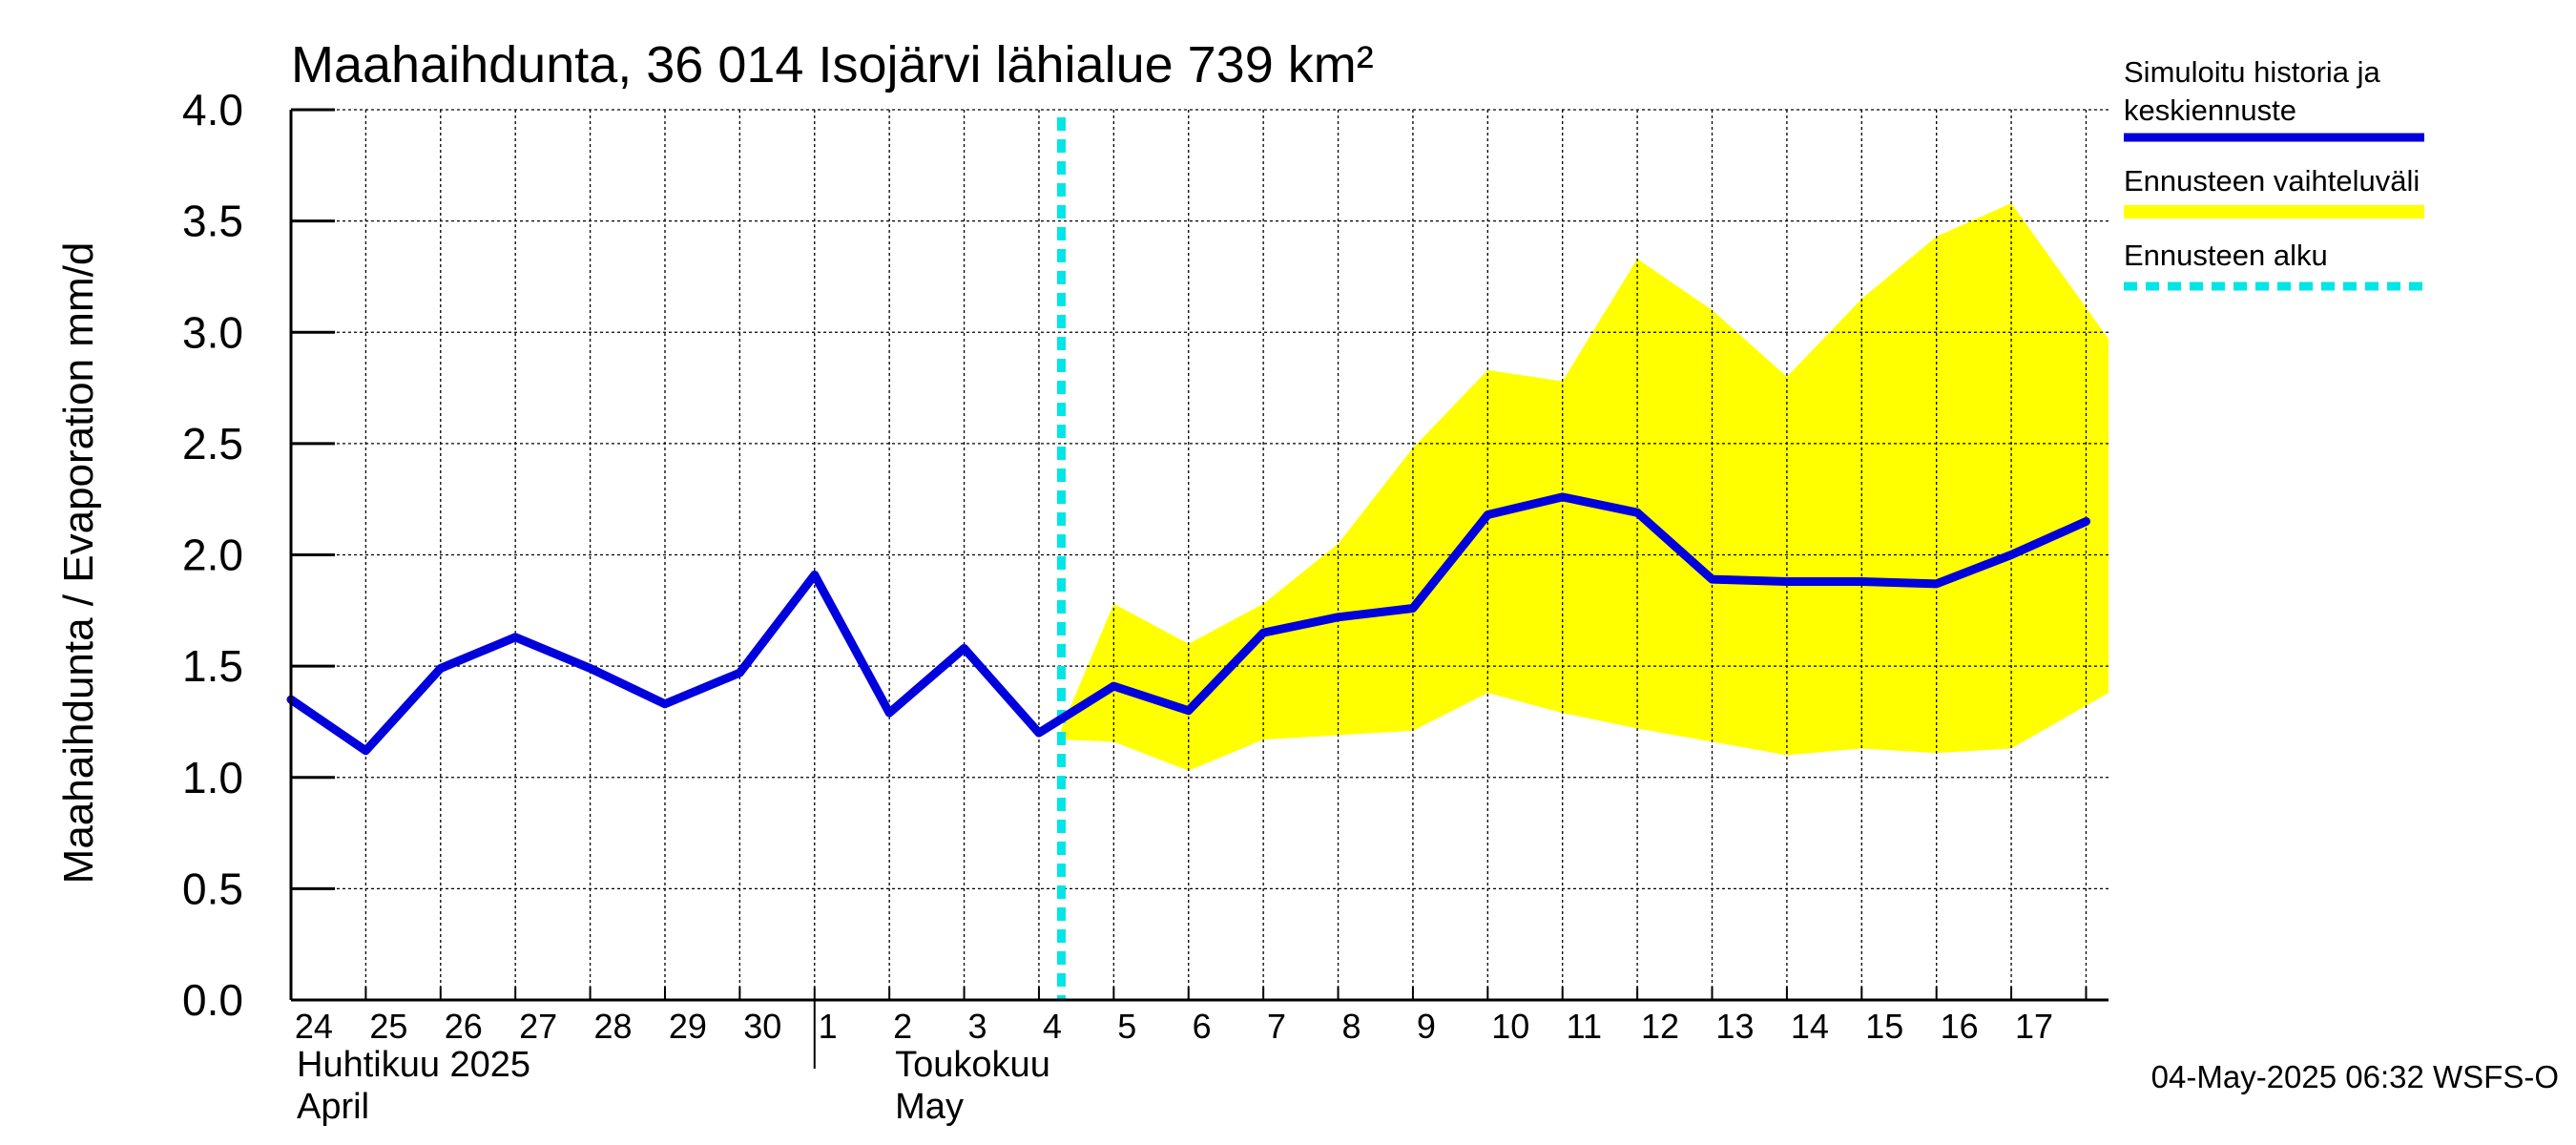  What do you see at coordinates (2210, 110) in the screenshot?
I see `legend-label: keskiennuste` at bounding box center [2210, 110].